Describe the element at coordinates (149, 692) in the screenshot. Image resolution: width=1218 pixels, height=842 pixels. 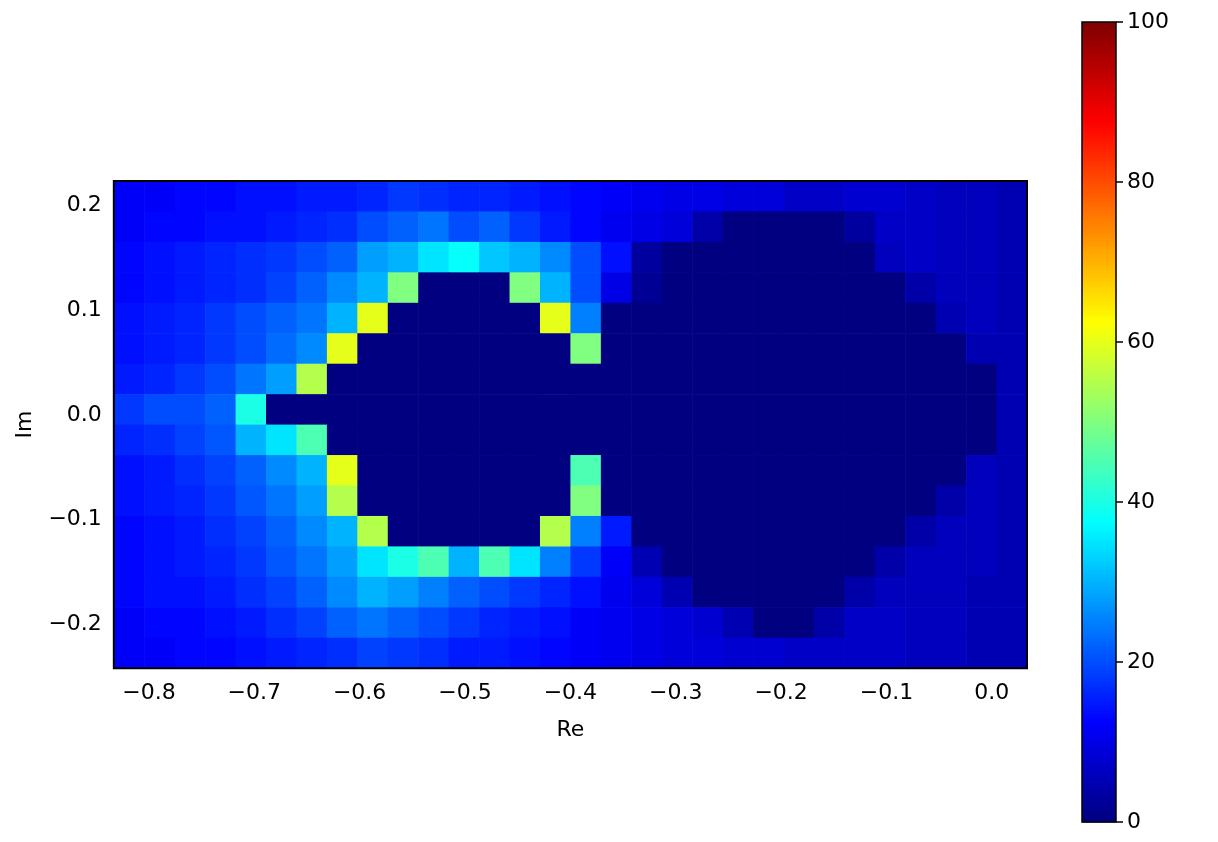
I see `x-tick-label: −0.8` at that location.